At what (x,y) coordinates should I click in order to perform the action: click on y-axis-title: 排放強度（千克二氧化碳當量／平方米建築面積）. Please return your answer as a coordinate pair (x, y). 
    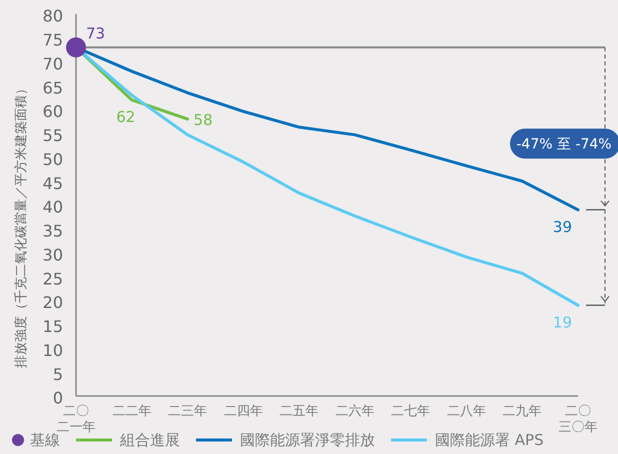
    Looking at the image, I should click on (21, 225).